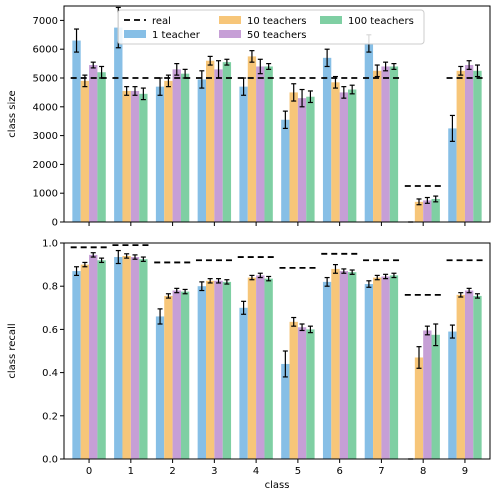  What do you see at coordinates (50, 244) in the screenshot?
I see `y-tick-label: 1.0` at bounding box center [50, 244].